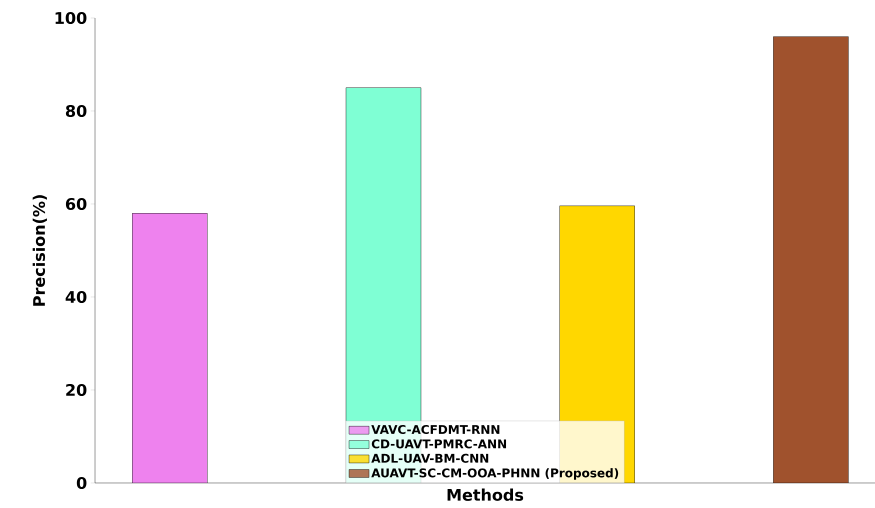 Image resolution: width=875 pixels, height=508 pixels. I want to click on legend-label: AUAVT-SC-CM-OOA-PHNN (Proposed), so click(494, 474).